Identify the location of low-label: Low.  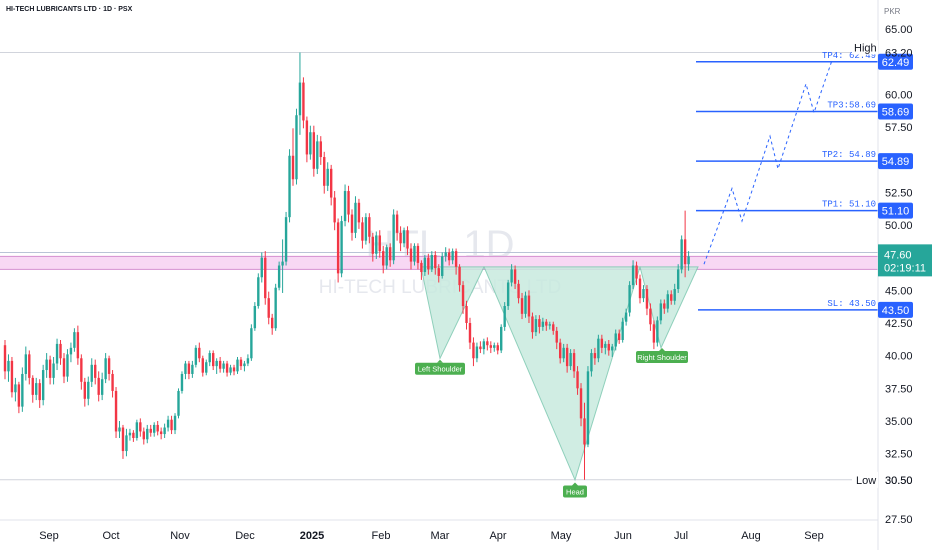
(866, 481).